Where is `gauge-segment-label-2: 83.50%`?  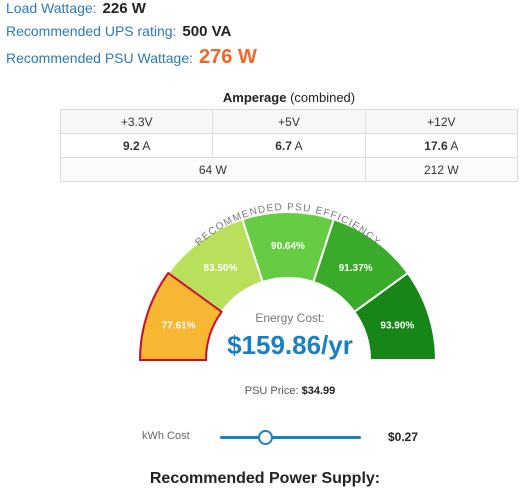
gauge-segment-label-2: 83.50% is located at coordinates (220, 268).